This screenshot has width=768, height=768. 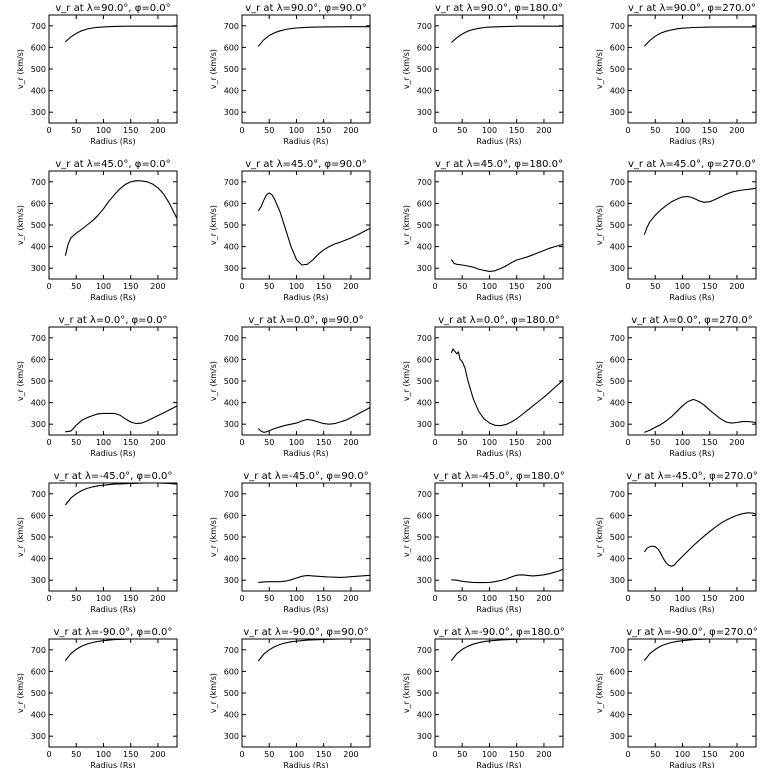 What do you see at coordinates (499, 164) in the screenshot?
I see `chart-title: v_r at λ=45.0°, φ=180.0°` at bounding box center [499, 164].